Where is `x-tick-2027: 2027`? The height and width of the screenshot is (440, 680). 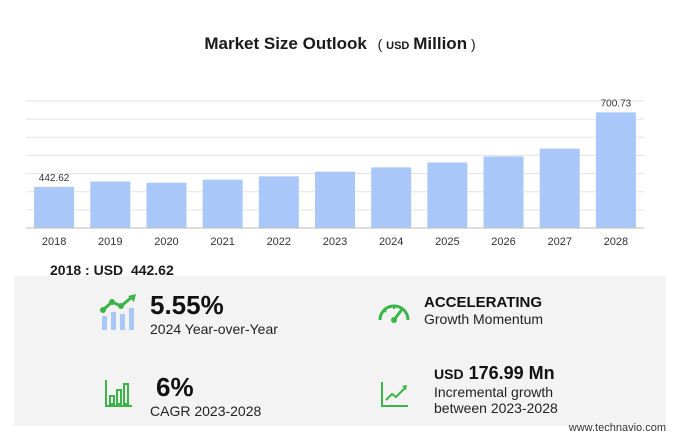
x-tick-2027: 2027 is located at coordinates (559, 242).